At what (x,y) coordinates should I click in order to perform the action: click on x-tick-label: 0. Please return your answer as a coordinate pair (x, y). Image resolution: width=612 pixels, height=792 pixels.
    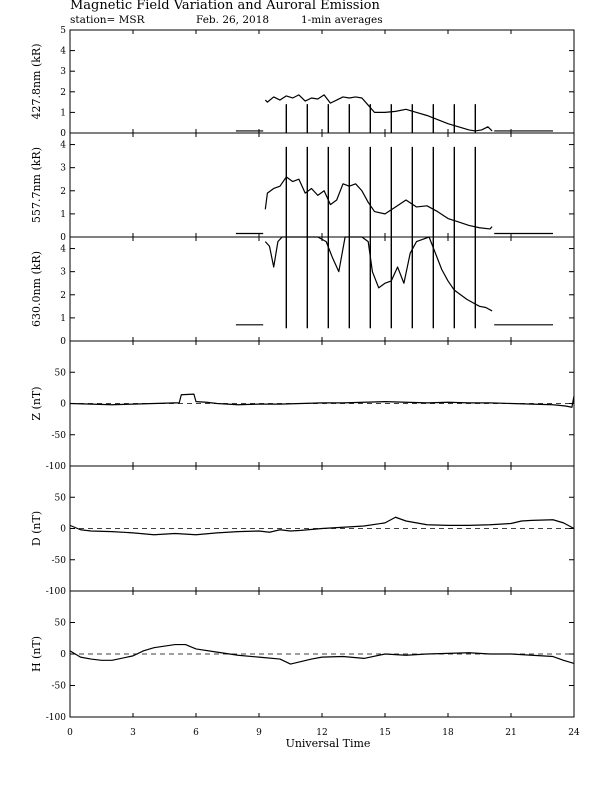
    Looking at the image, I should click on (70, 733).